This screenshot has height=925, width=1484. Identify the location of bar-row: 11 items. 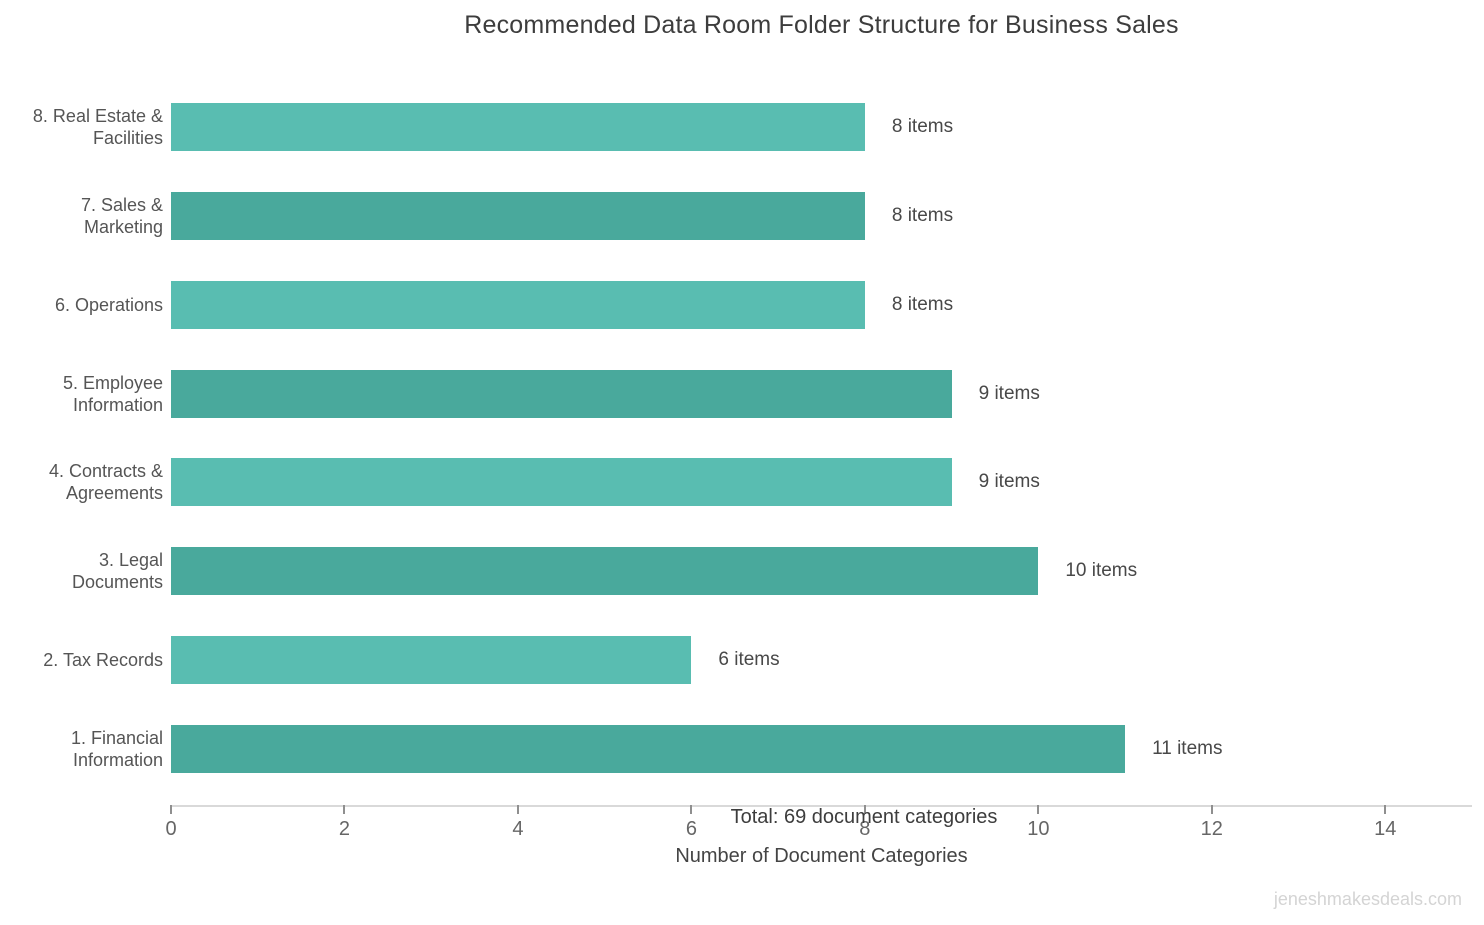
(821, 748).